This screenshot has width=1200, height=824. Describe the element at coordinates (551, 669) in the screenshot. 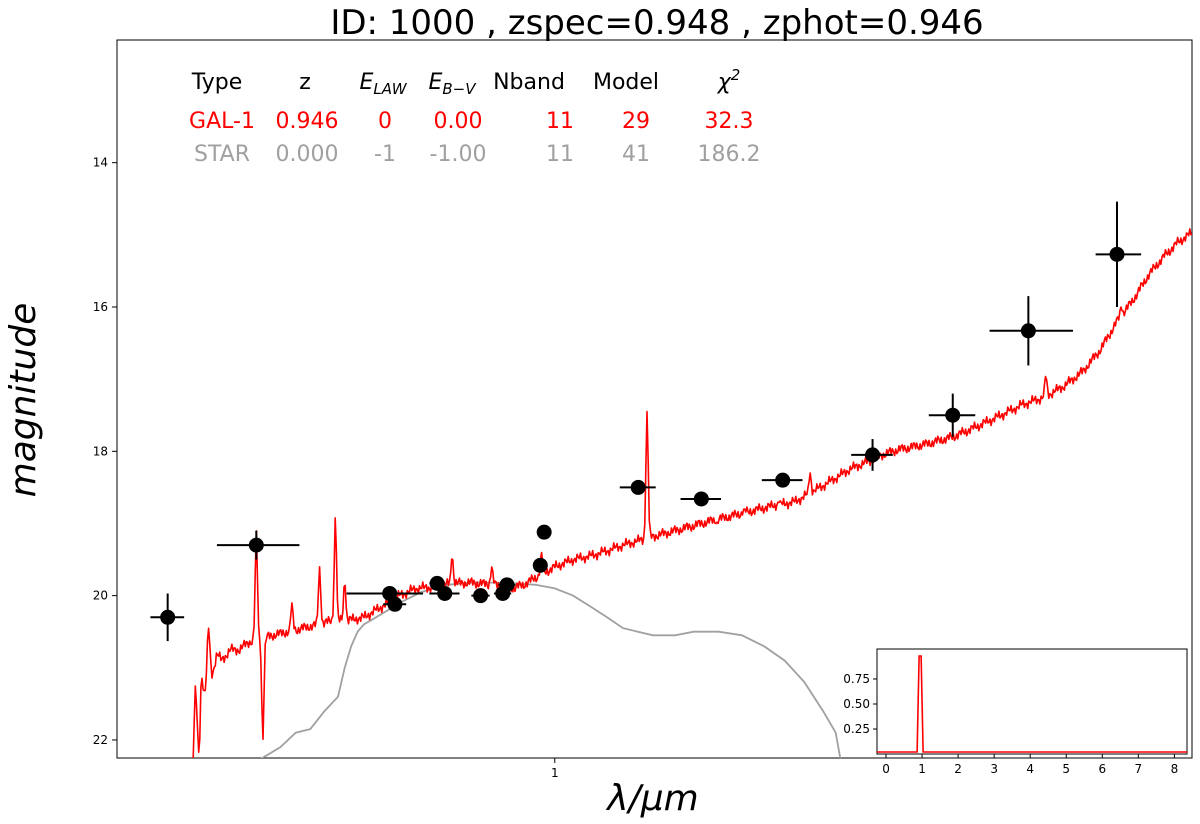

I see `star-model-line` at that location.